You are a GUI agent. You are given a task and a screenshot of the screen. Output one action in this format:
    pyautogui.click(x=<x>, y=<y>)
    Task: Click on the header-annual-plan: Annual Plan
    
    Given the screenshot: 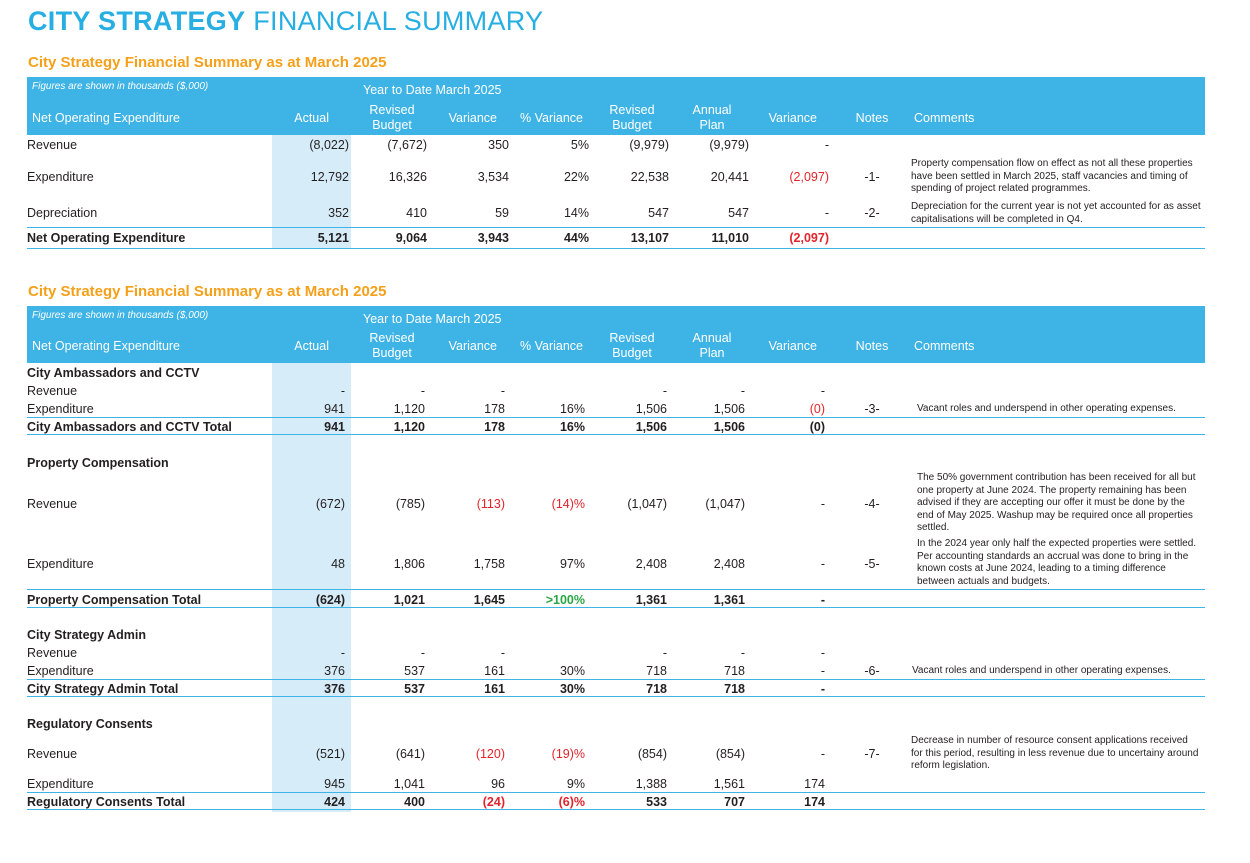 What is the action you would take?
    pyautogui.click(x=712, y=345)
    